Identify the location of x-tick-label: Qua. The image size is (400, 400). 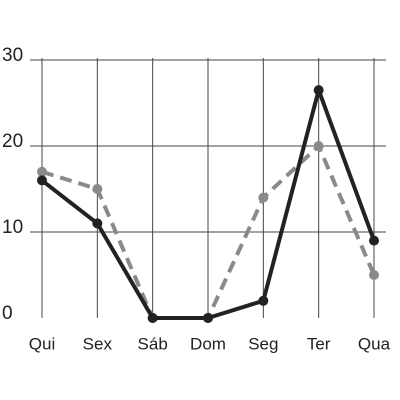
(374, 343).